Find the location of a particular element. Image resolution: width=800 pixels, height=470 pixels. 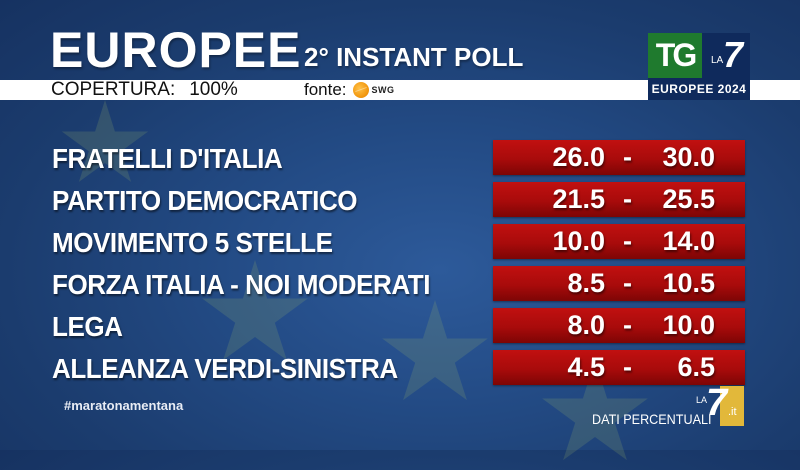

event-badge: EUROPEE 2024 is located at coordinates (699, 89).